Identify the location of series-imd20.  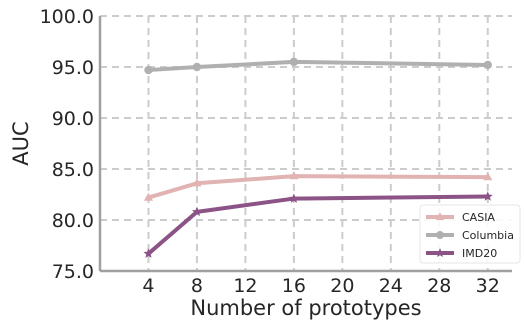
(318, 224).